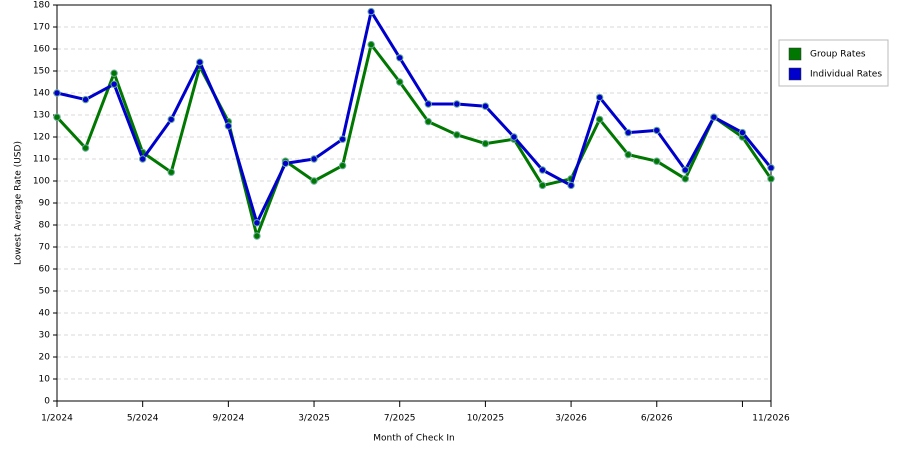 This screenshot has height=454, width=900. I want to click on x-tick-label: 11/2026, so click(771, 419).